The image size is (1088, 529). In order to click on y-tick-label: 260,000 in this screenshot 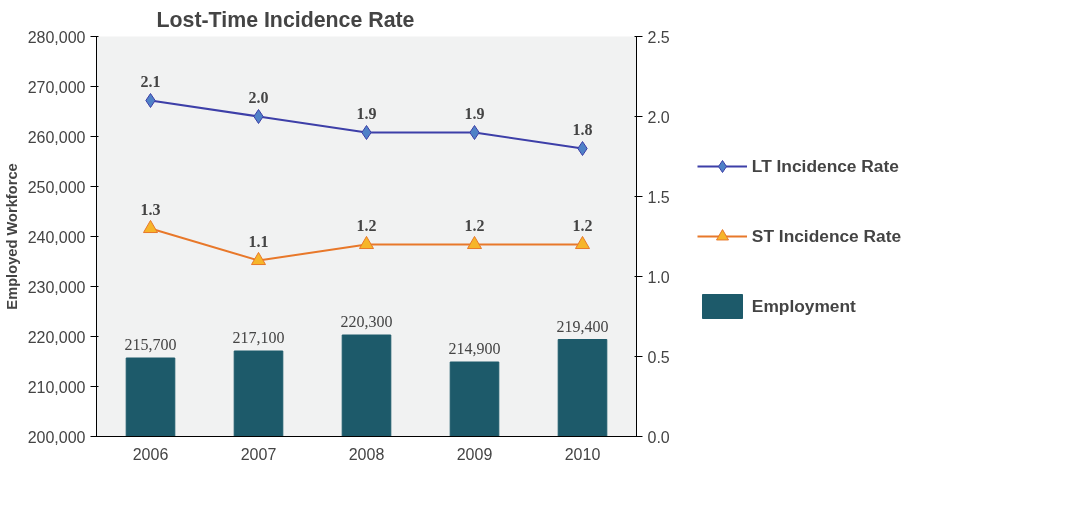, I will do `click(56, 137)`.